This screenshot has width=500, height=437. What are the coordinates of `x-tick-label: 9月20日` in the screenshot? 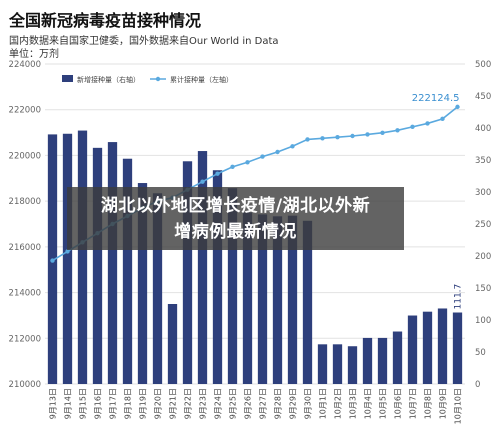 It's located at (158, 403).